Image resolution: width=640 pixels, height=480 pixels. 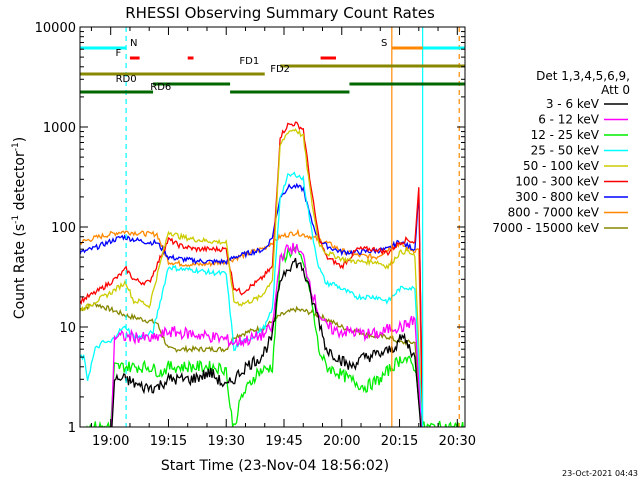 I want to click on x-tick-label-6: 20:30, so click(x=457, y=441).